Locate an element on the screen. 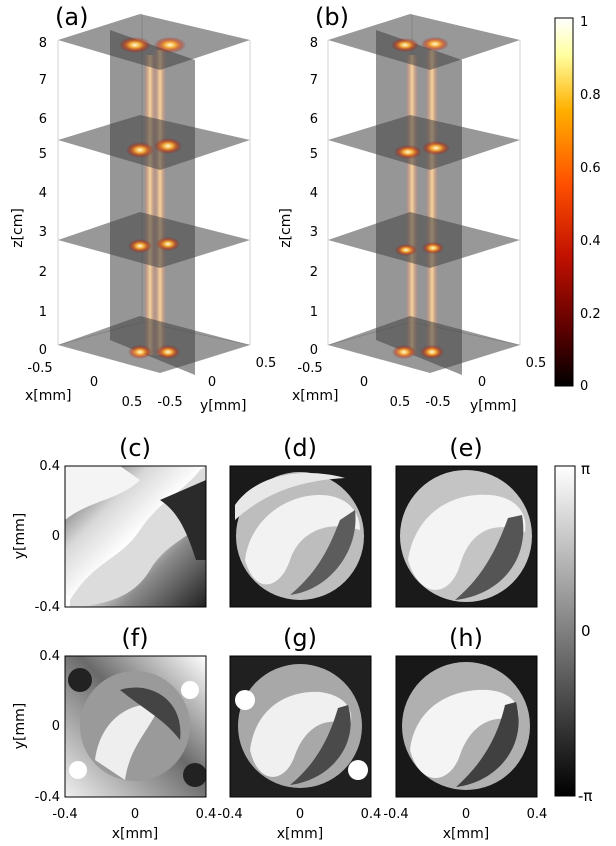 The image size is (616, 846). phase-panel-h: (h) -0.4 0 0.4 x[mm] is located at coordinates (465, 733).